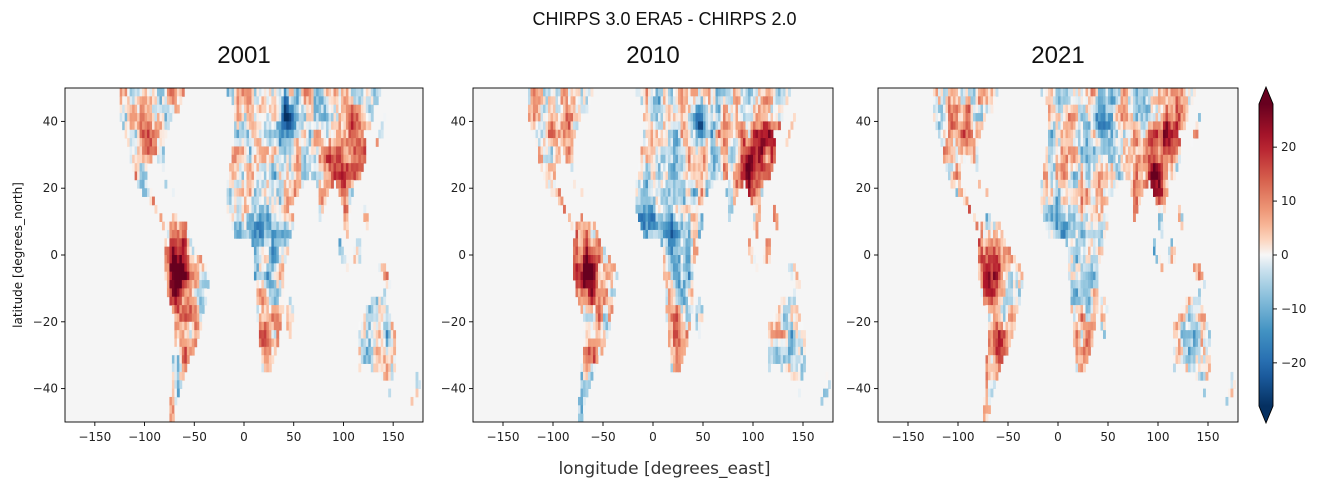 This screenshot has width=1329, height=488. I want to click on colorbar-tick-label: 10, so click(1288, 201).